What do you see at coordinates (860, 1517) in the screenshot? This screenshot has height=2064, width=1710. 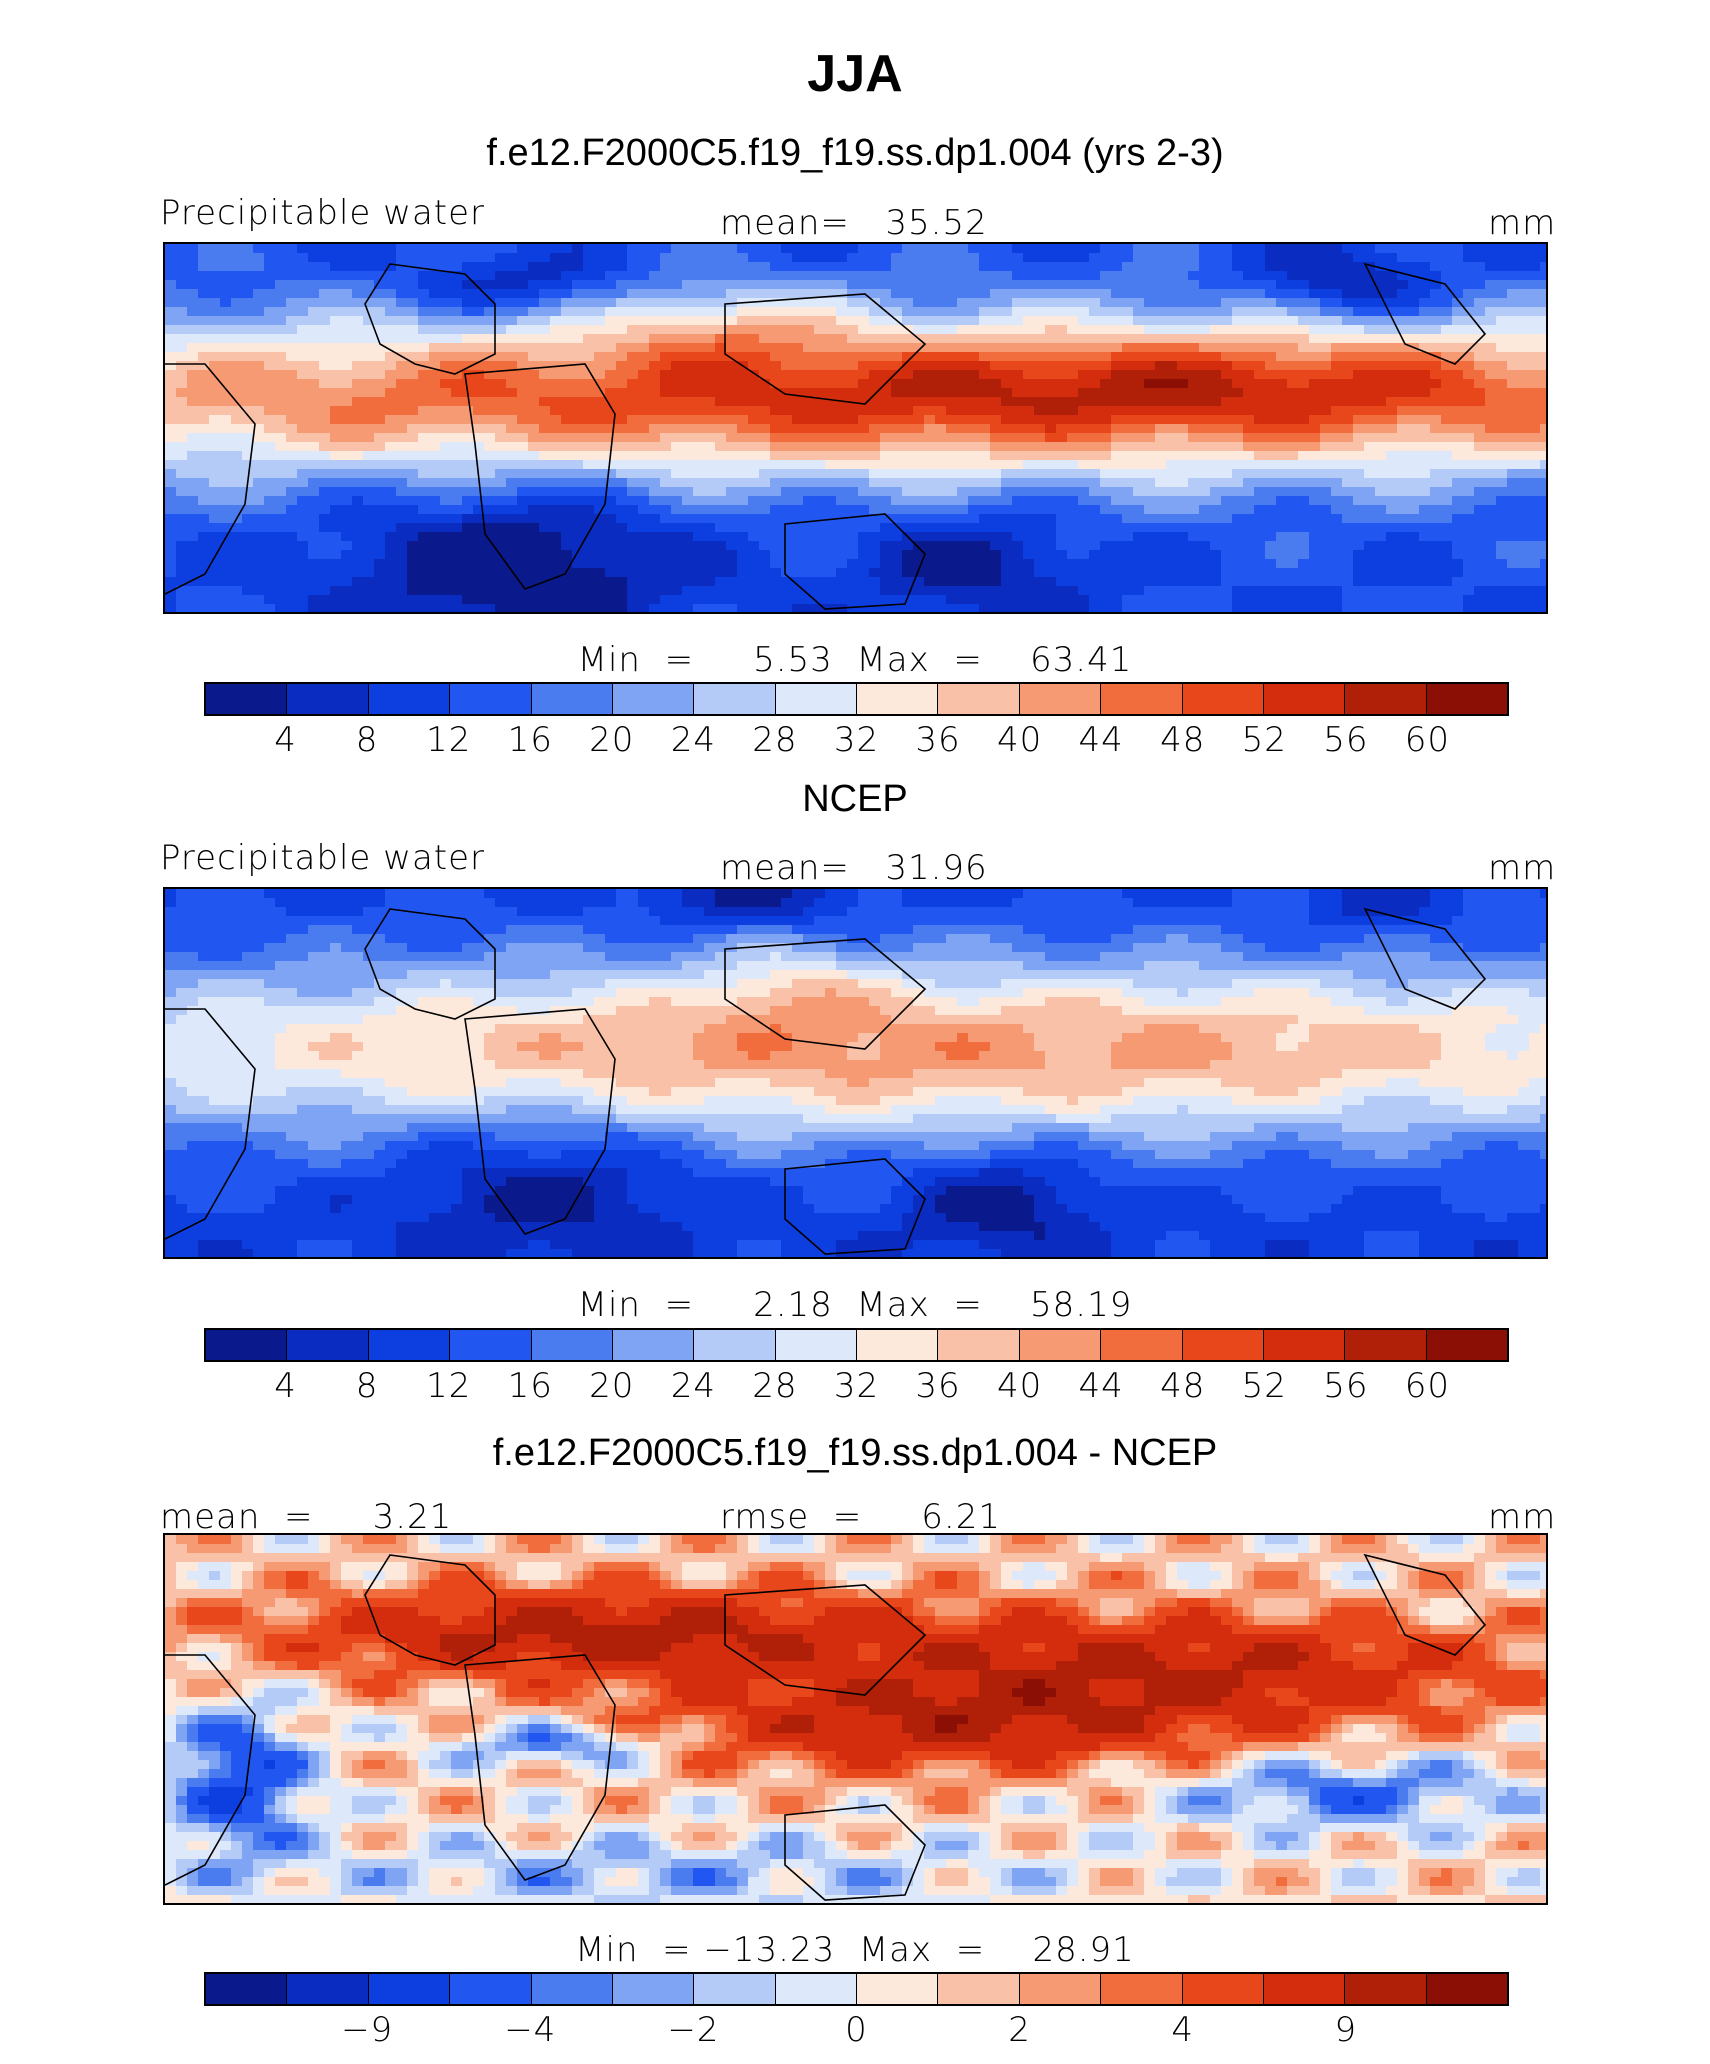 I see `panel-3-rmse-label: rmse = 6.21` at bounding box center [860, 1517].